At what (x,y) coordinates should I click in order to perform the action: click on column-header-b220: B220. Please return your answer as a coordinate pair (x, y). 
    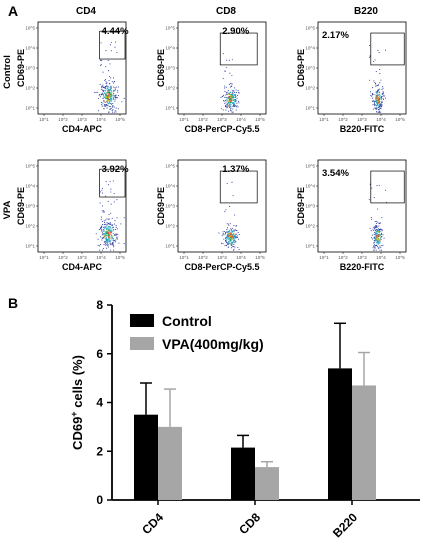
    Looking at the image, I should click on (366, 11).